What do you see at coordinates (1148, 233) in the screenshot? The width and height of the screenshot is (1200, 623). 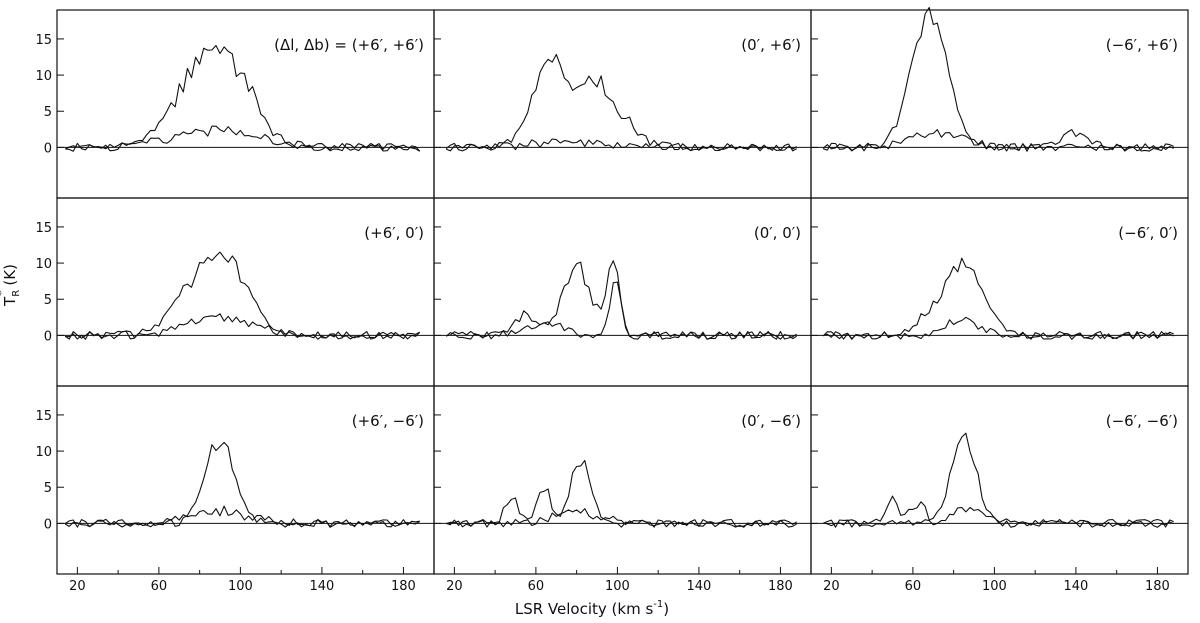 I see `panel-offset-label: (−6′, 0′)` at bounding box center [1148, 233].